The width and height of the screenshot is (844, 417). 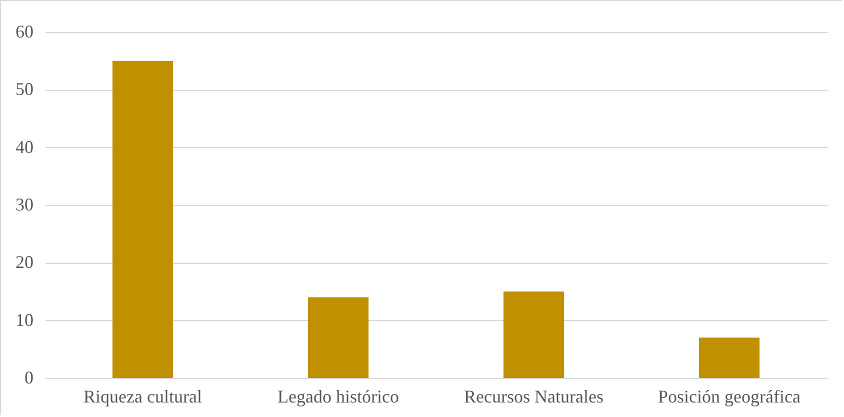 I want to click on x-tick-label: Posición geográfica, so click(x=729, y=396).